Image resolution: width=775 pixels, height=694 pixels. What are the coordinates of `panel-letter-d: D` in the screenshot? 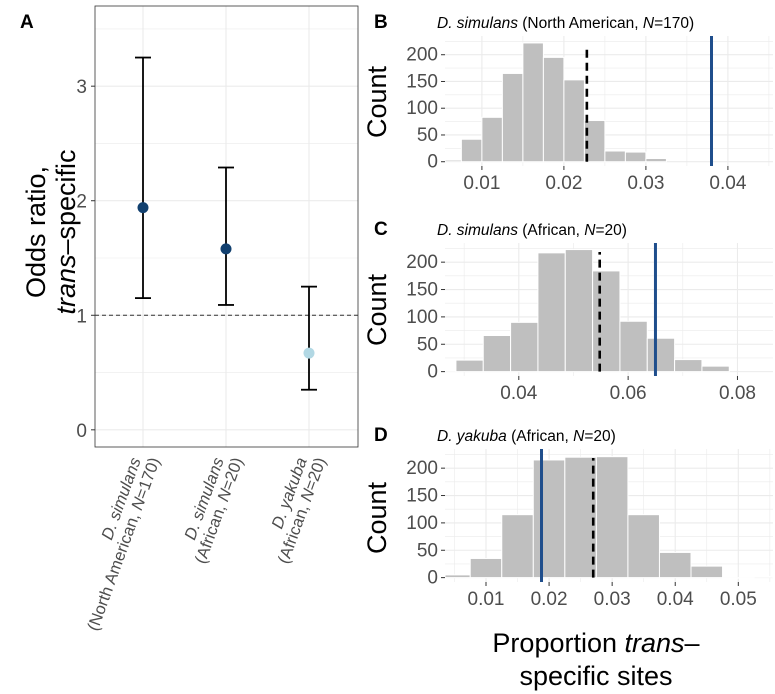 It's located at (381, 435).